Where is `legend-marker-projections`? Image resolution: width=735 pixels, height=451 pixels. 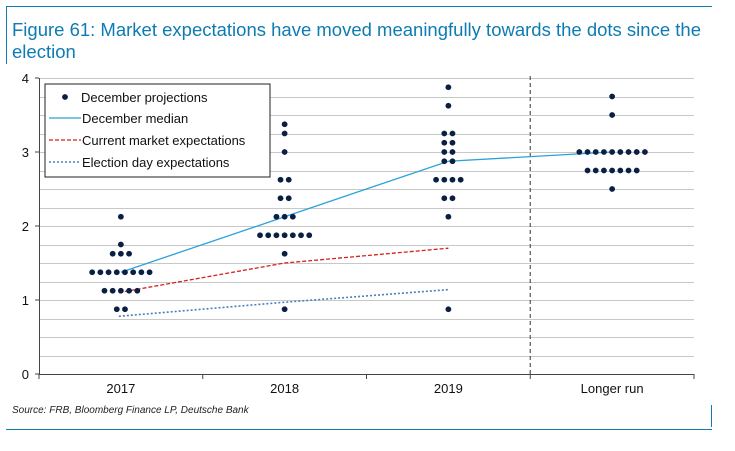
legend-marker-projections is located at coordinates (65, 97).